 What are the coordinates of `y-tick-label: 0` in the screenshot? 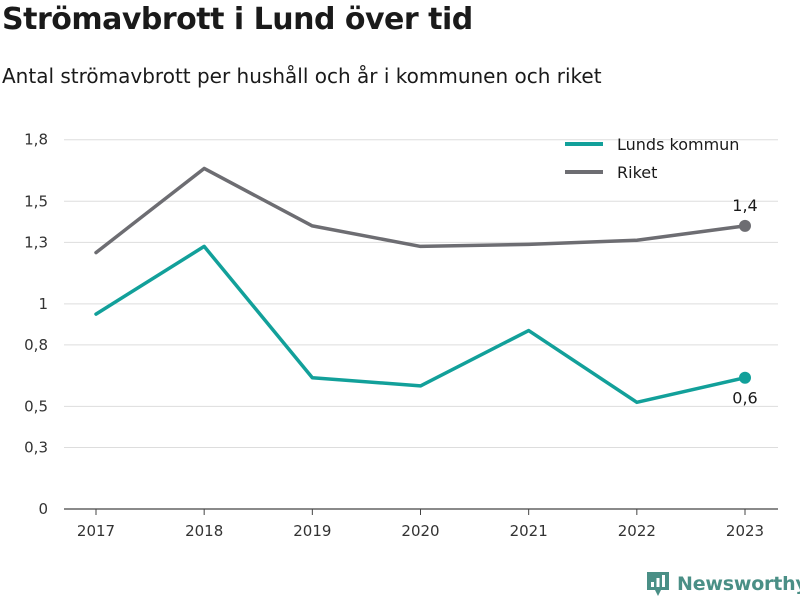 It's located at (43, 509).